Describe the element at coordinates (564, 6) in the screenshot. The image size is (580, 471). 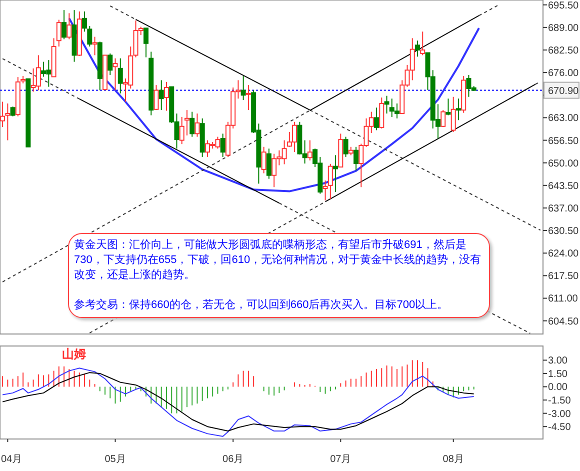
I see `y-tick-label: 695.50` at that location.